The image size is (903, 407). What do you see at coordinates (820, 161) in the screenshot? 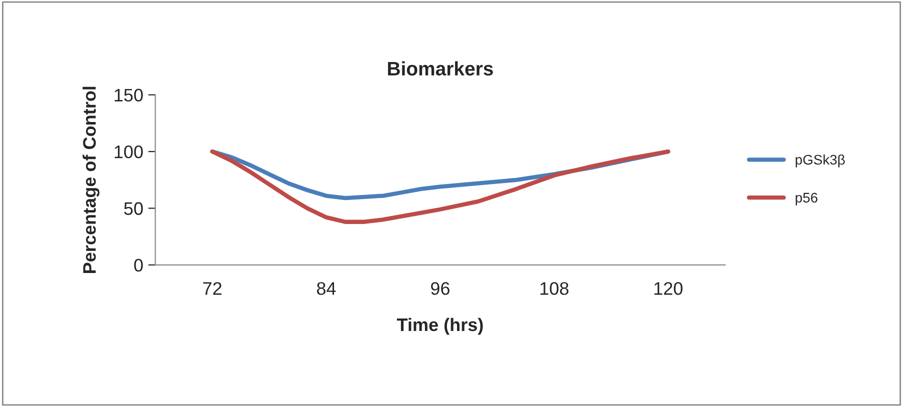
I see `legend-label: pGSk3β` at bounding box center [820, 161].